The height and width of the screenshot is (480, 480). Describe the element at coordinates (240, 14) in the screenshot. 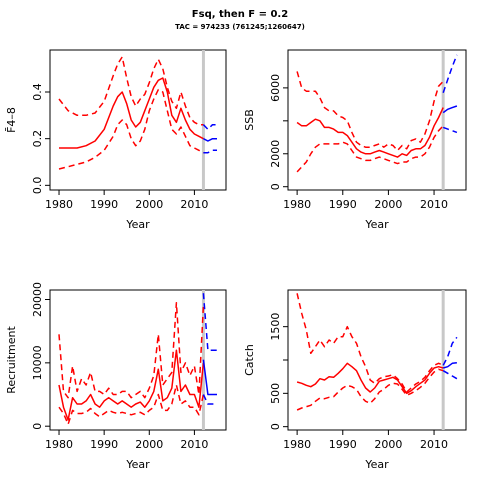

I see `figure-title: Fsq, then F = 0.2` at that location.